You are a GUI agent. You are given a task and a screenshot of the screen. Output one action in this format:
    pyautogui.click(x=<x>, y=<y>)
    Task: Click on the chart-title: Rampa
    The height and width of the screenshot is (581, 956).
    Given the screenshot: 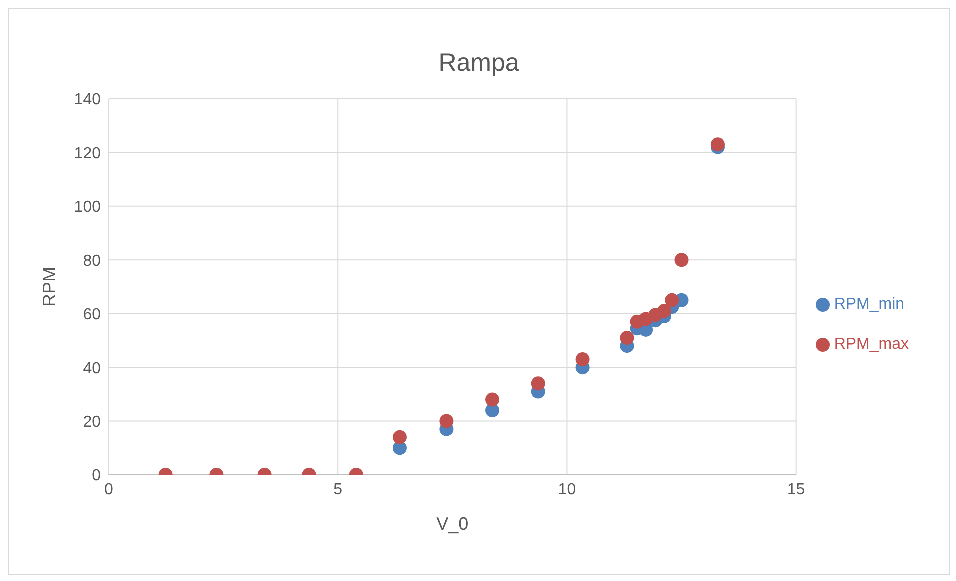 What is the action you would take?
    pyautogui.click(x=479, y=64)
    